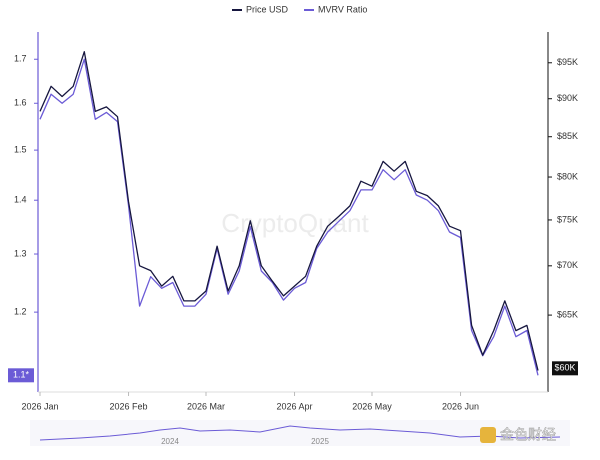  What do you see at coordinates (20, 149) in the screenshot?
I see `y-tick-label: 1.5` at bounding box center [20, 149].